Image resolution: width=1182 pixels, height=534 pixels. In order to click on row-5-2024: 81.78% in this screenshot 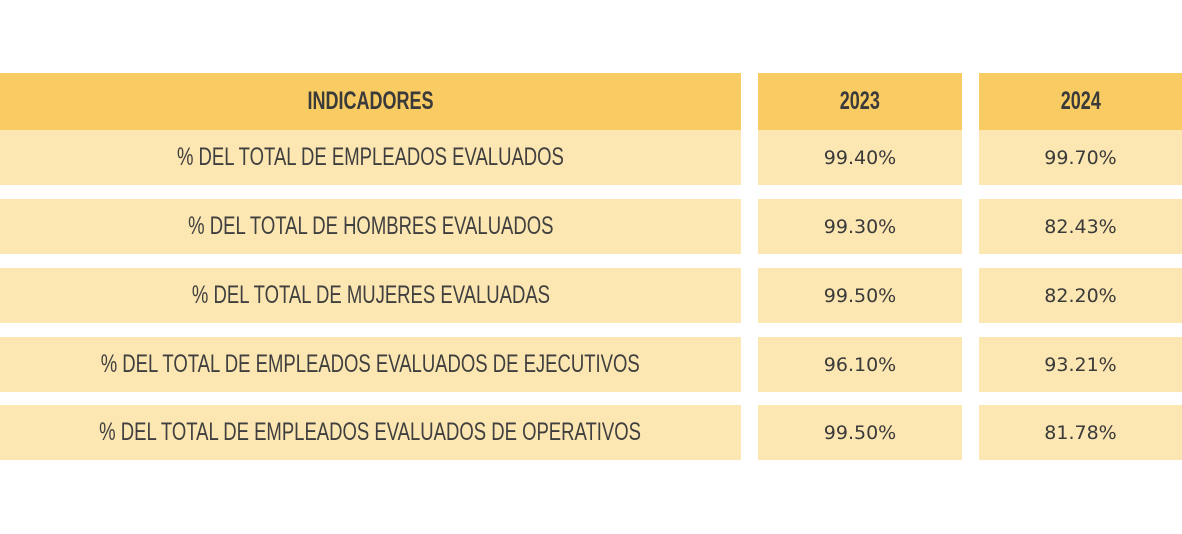, I will do `click(1080, 432)`.